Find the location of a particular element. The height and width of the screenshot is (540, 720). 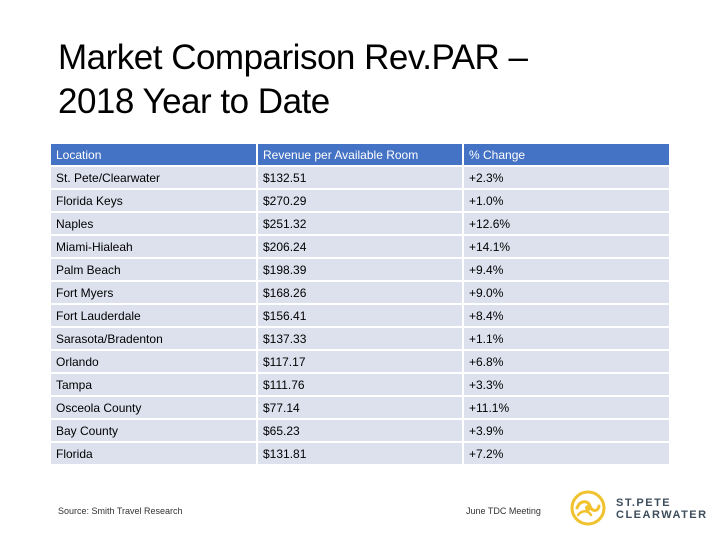

table-row: Bay County $65.23 +3.9% is located at coordinates (361, 431).